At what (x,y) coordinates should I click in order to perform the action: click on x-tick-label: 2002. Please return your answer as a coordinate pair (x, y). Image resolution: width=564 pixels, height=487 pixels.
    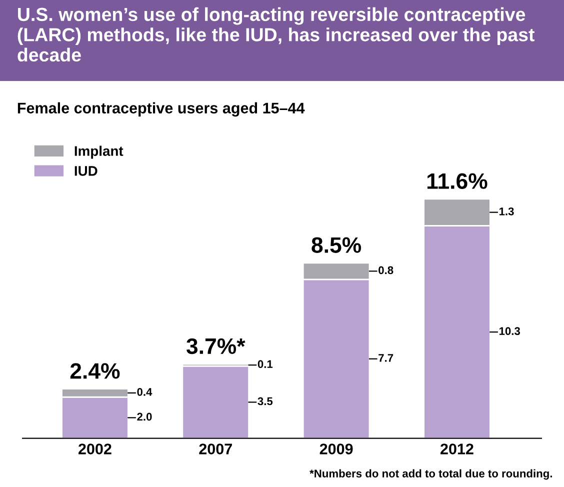
    Looking at the image, I should click on (95, 449).